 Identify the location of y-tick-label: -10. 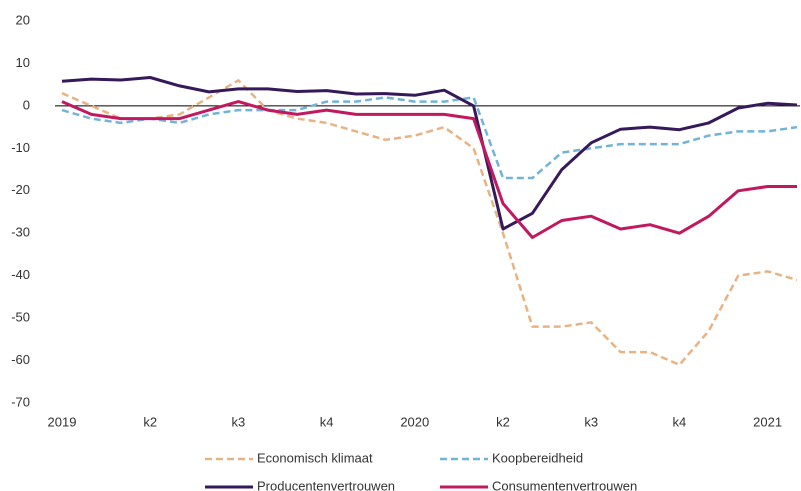
(20, 147).